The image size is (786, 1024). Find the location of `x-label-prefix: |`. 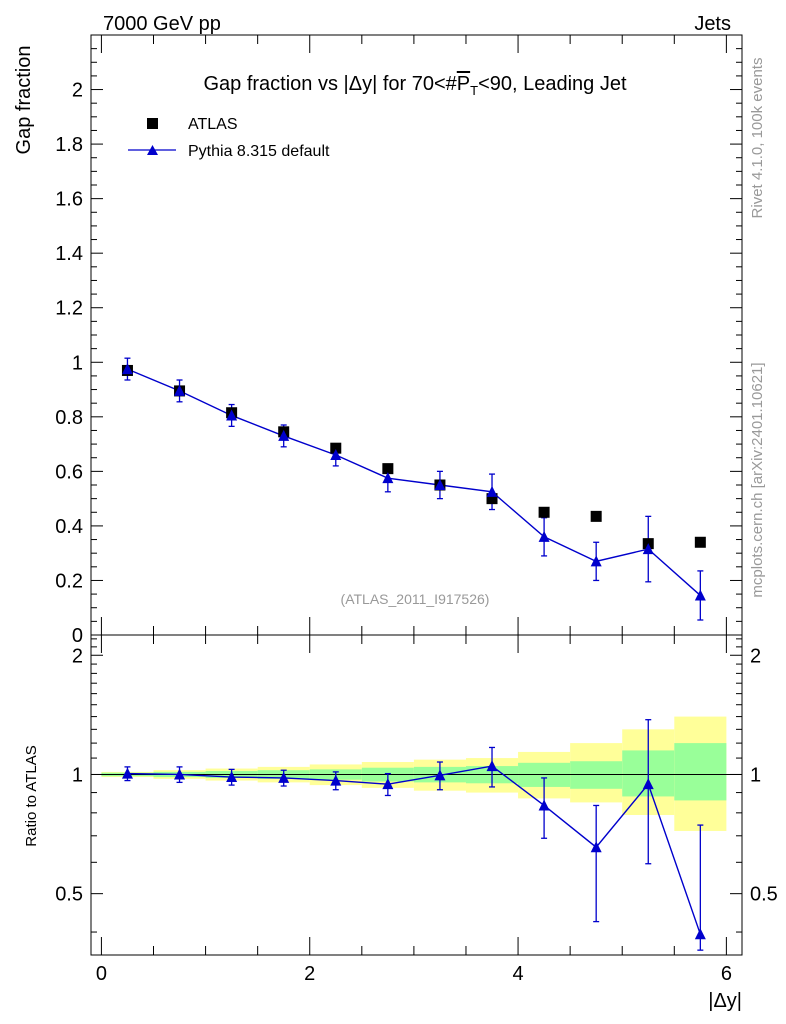

x-label-prefix: | is located at coordinates (710, 1001).